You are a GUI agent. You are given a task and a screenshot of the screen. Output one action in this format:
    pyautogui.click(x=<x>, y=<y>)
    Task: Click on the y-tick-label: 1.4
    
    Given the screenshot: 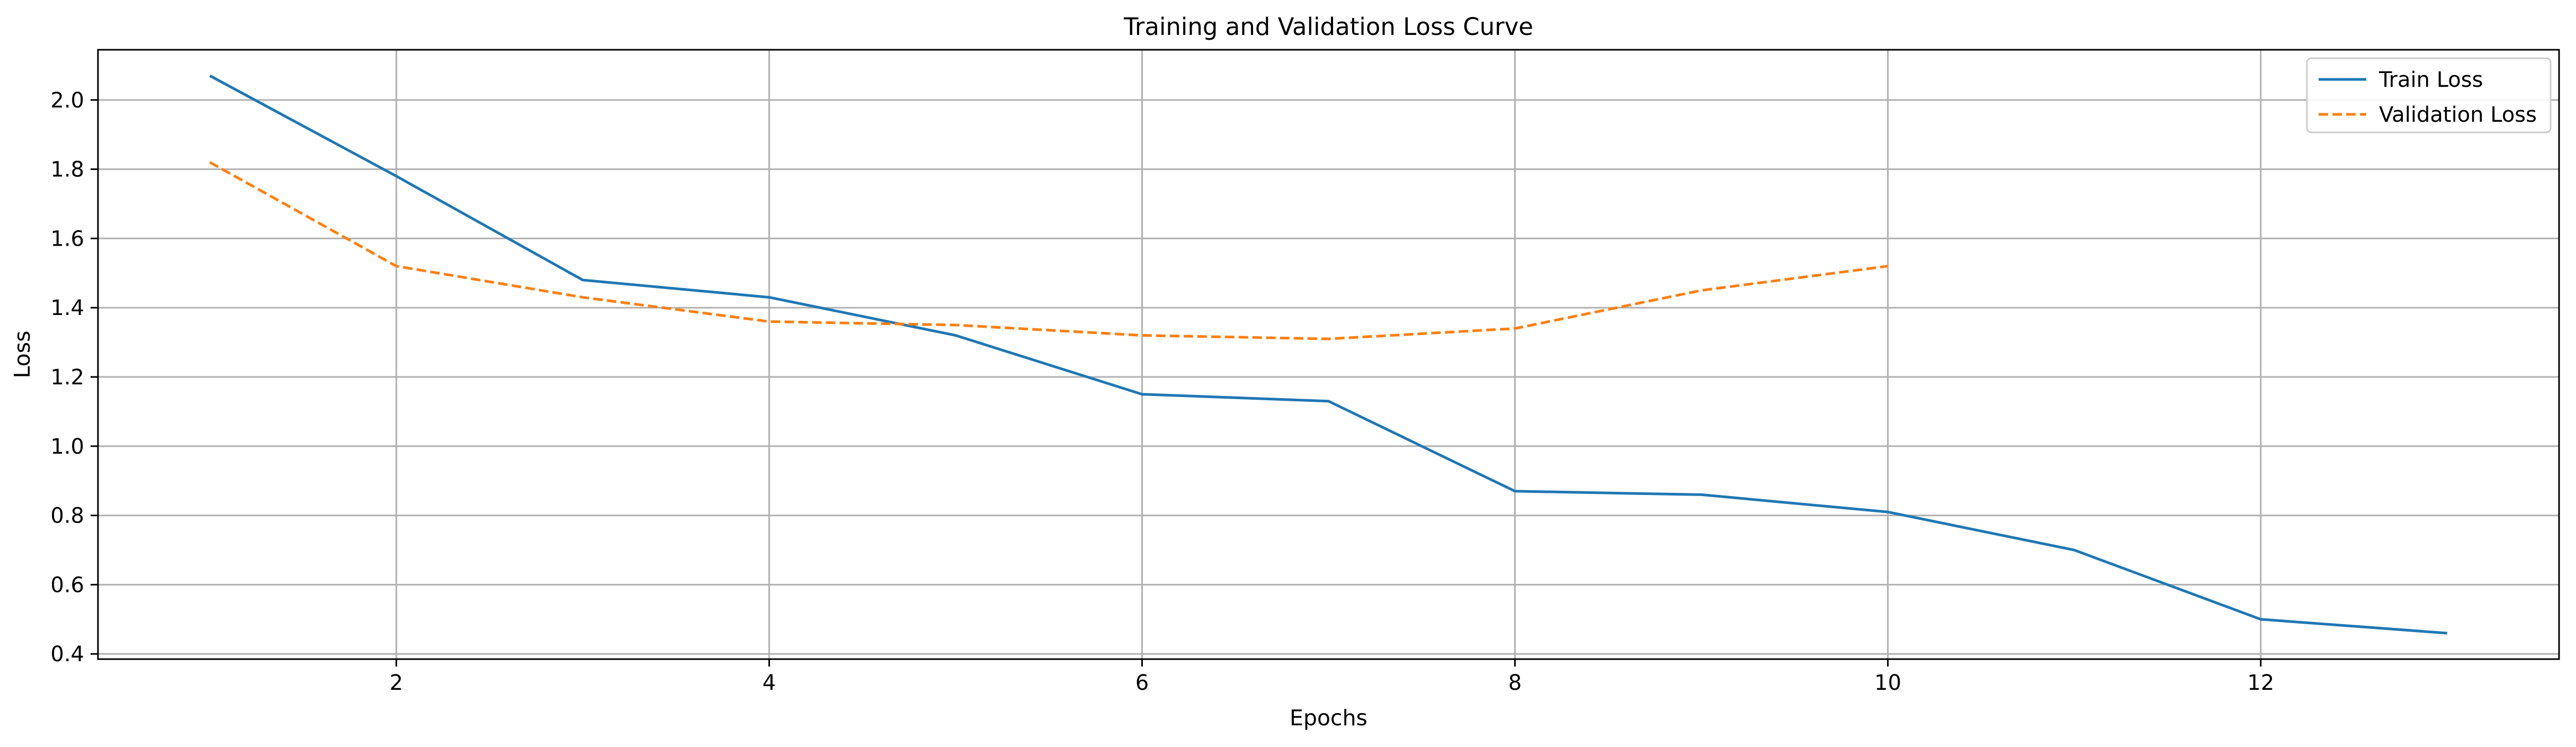 What is the action you would take?
    pyautogui.click(x=67, y=308)
    